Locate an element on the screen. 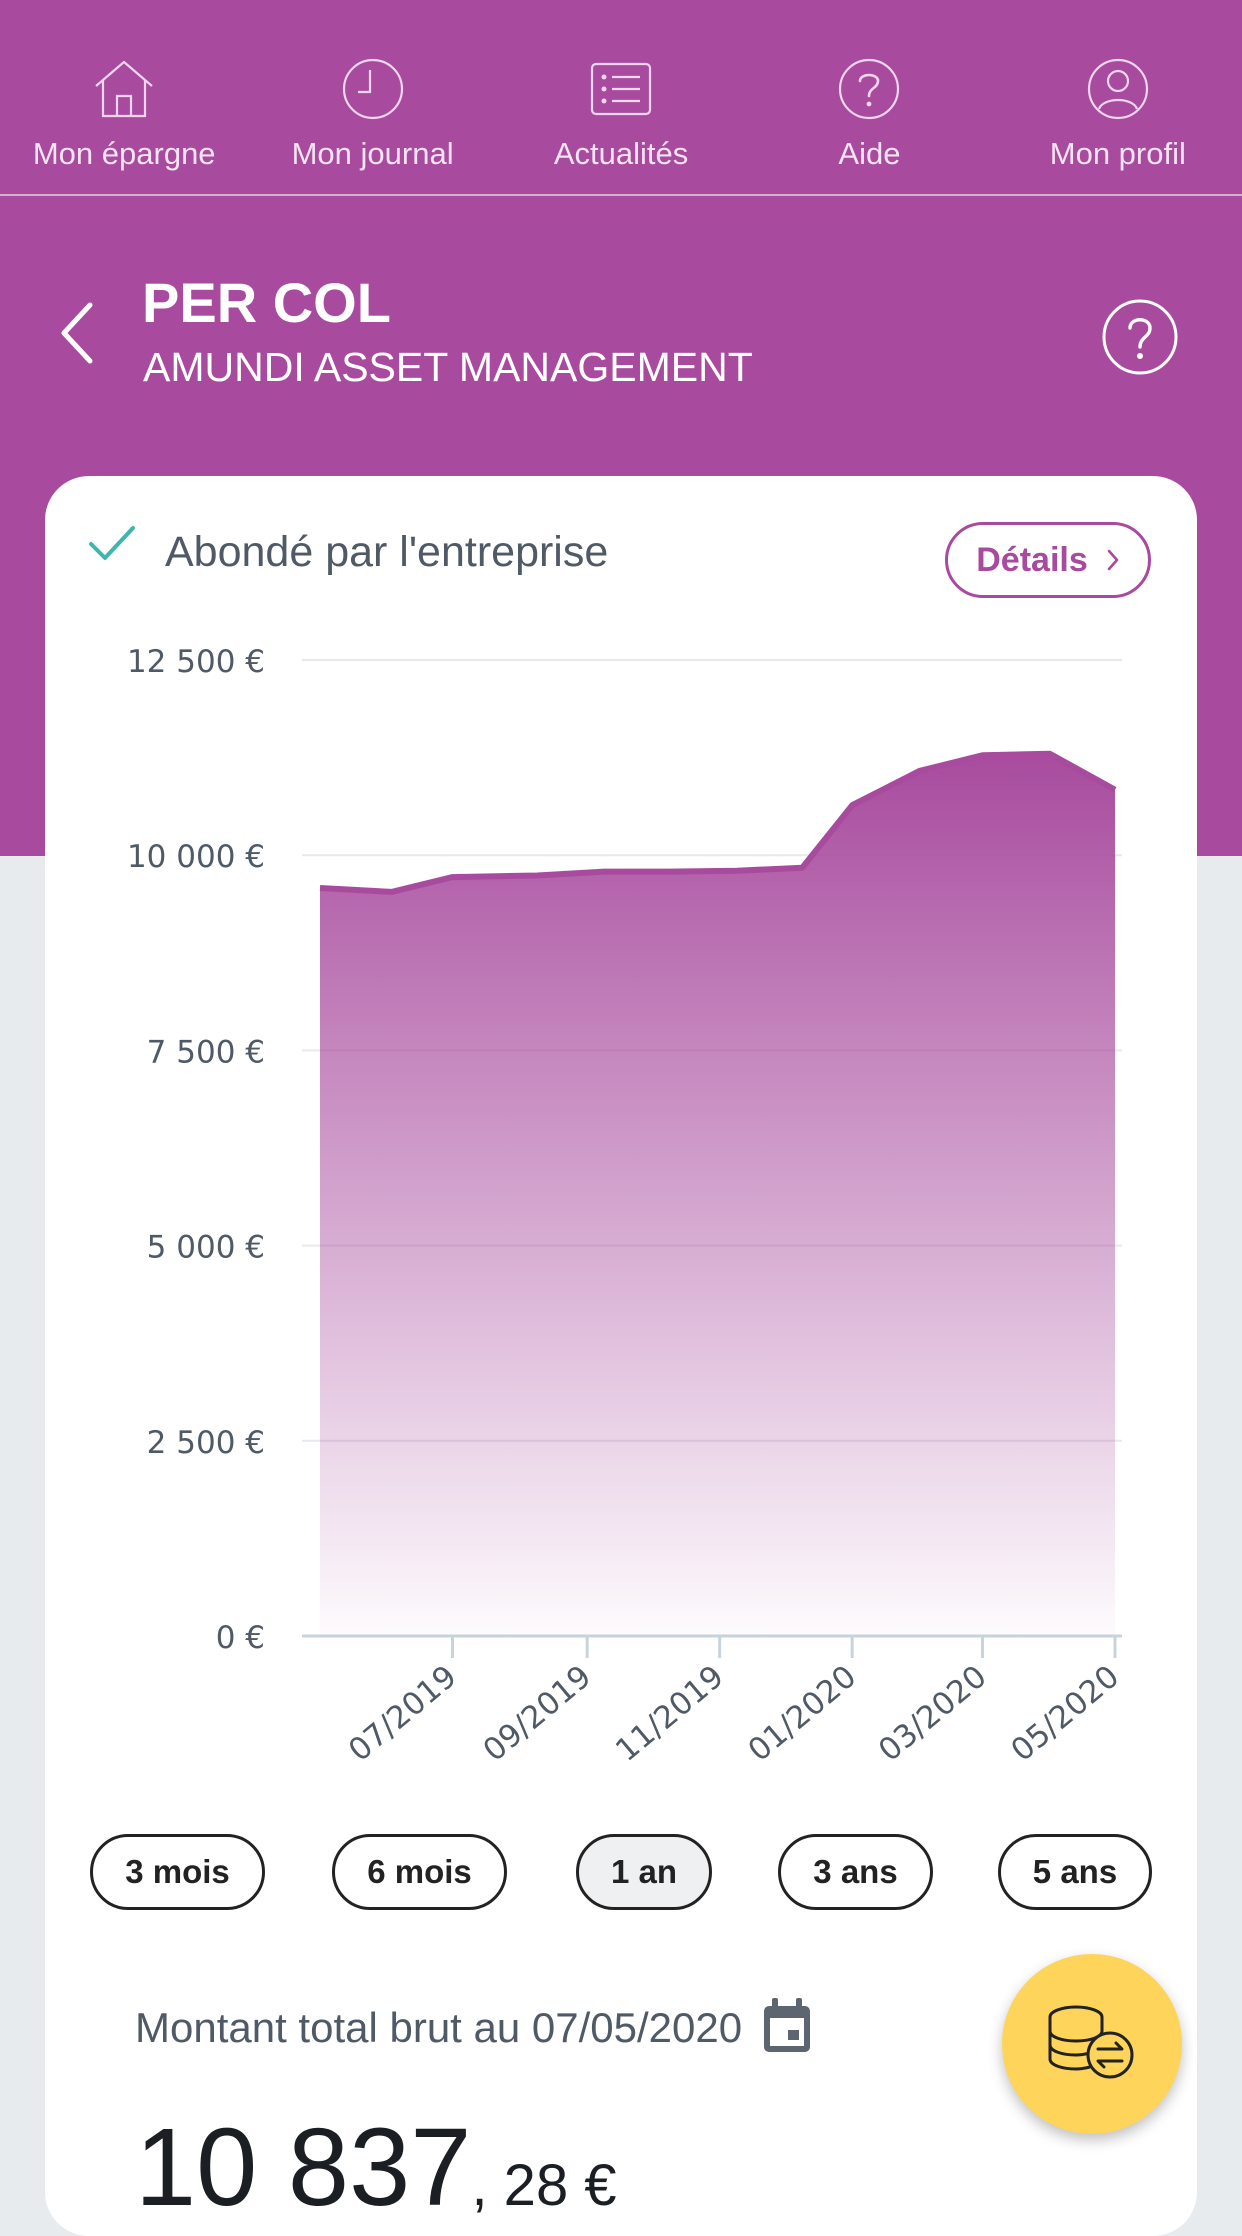  nav-item-mon-epargne: Mon épargne is located at coordinates (124, 97).